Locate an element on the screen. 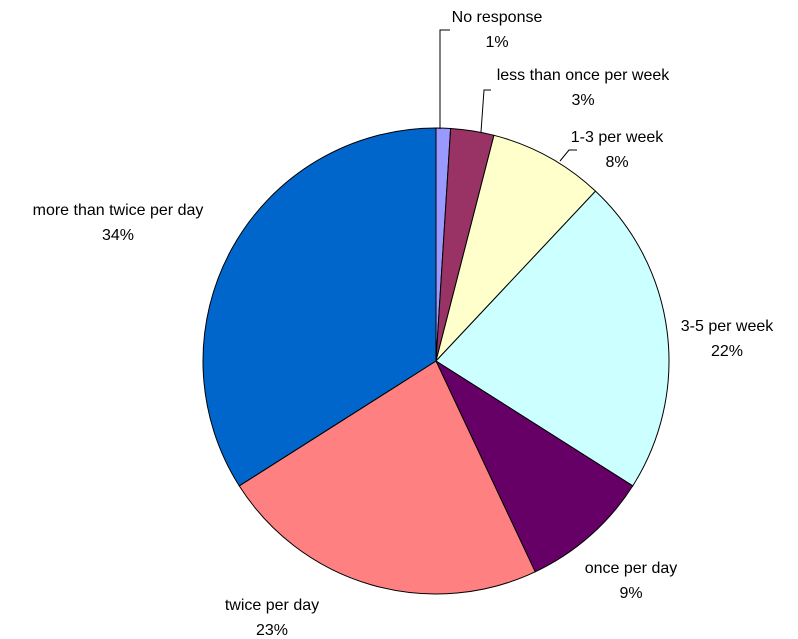 The image size is (798, 639). slice-label: 1-3 per week is located at coordinates (617, 137).